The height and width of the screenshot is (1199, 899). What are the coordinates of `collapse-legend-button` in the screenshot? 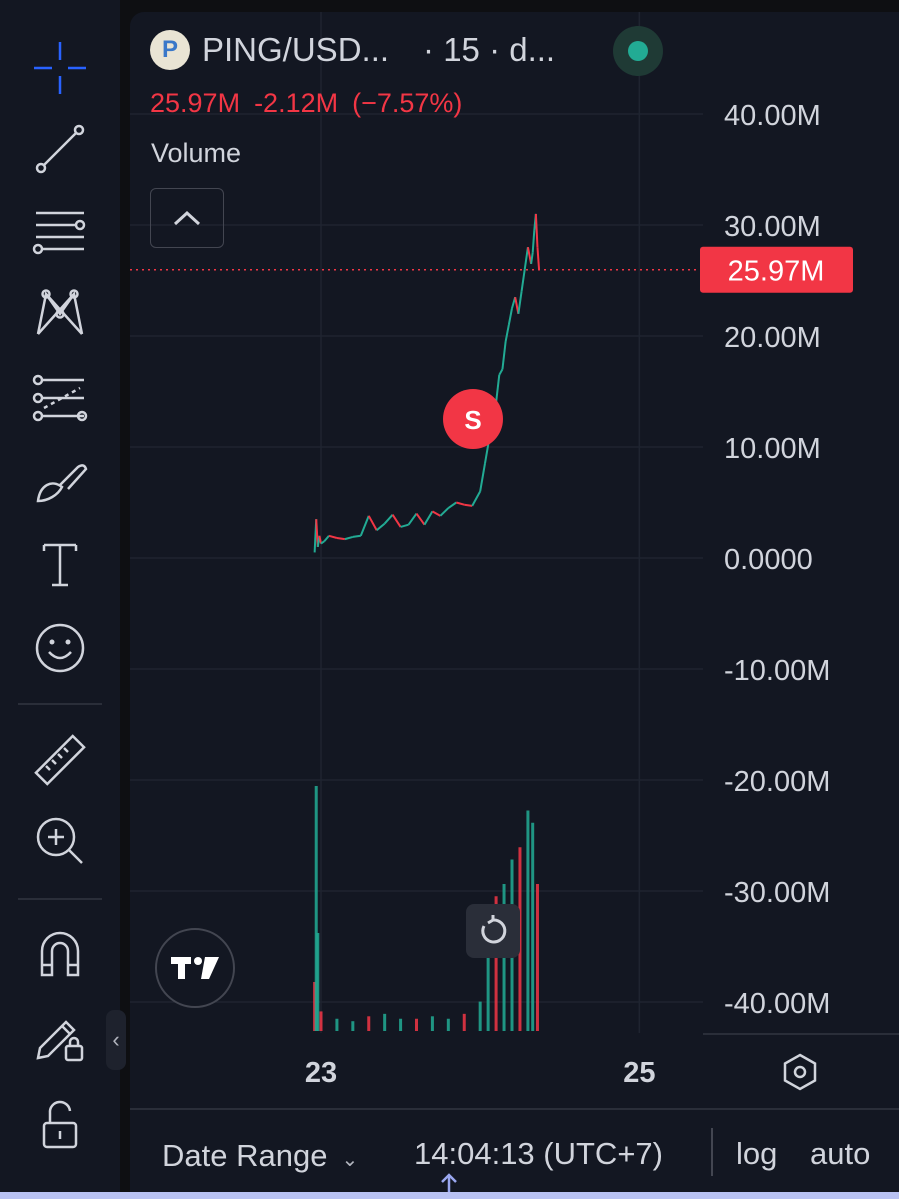 It's located at (187, 218).